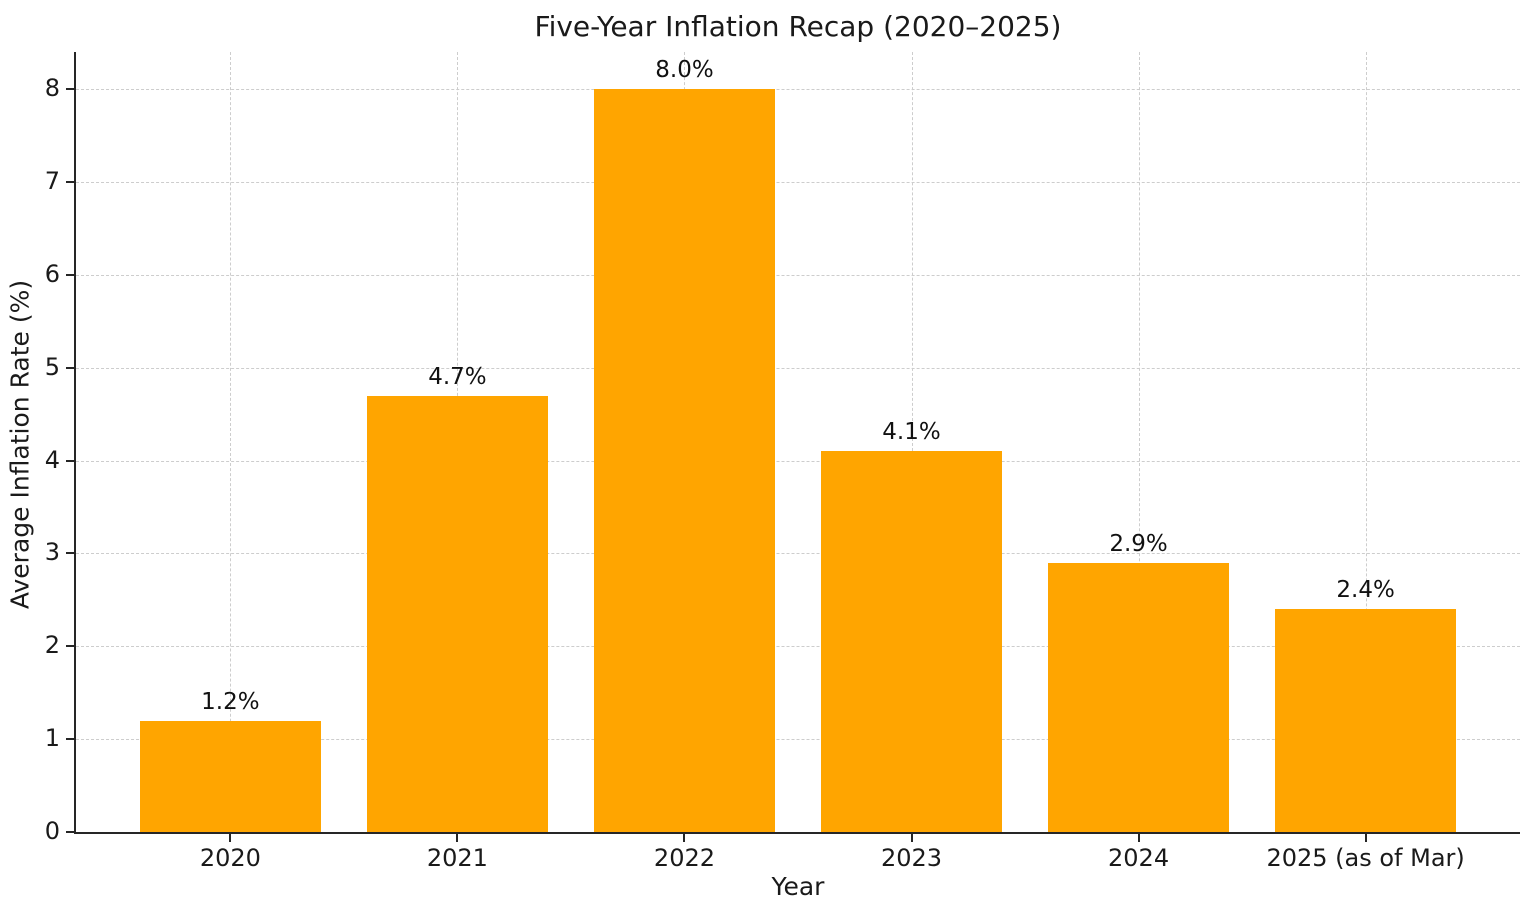 The image size is (1536, 916). What do you see at coordinates (911, 858) in the screenshot?
I see `x-tick-label: 2023` at bounding box center [911, 858].